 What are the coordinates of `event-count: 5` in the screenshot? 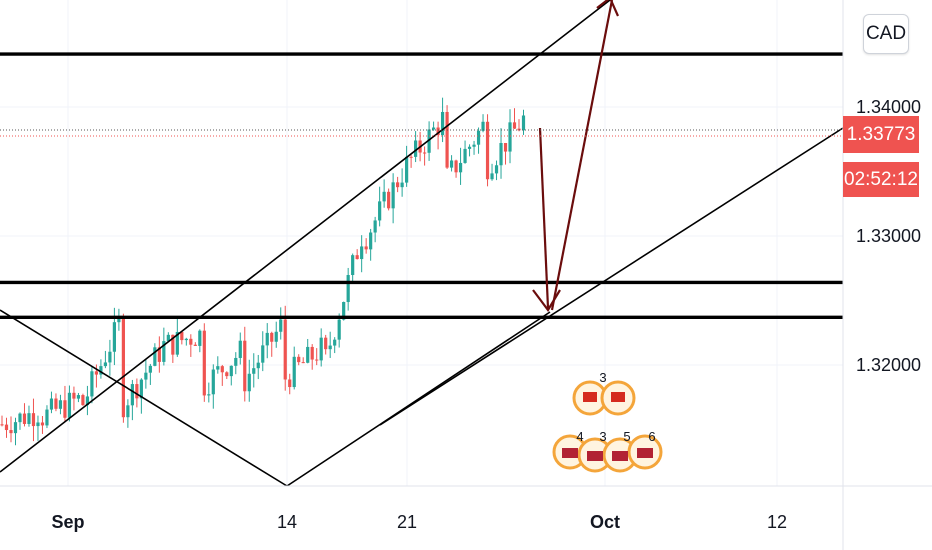 It's located at (626, 436).